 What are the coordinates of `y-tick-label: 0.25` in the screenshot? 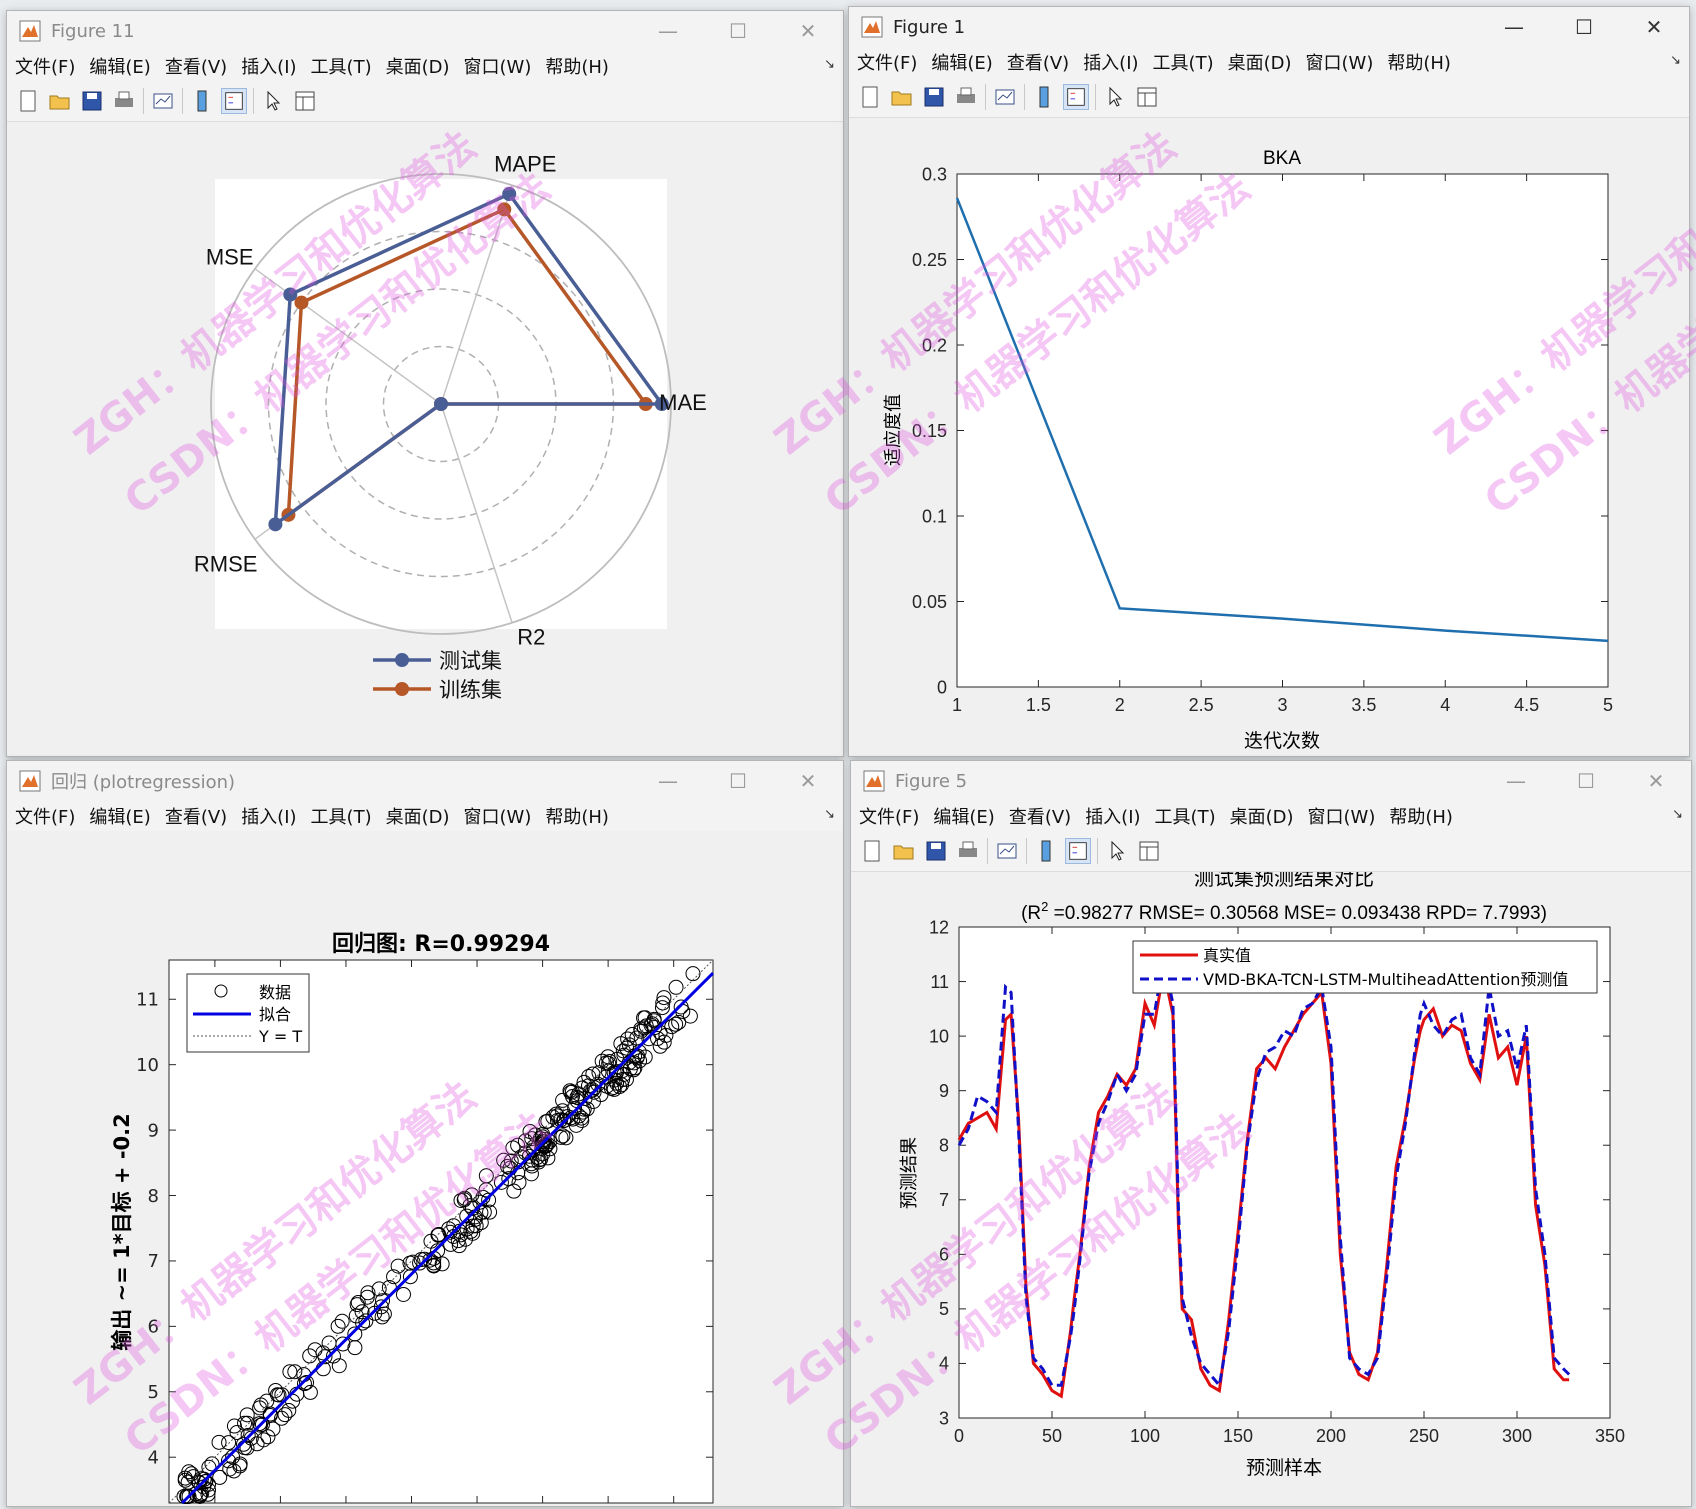 It's located at (929, 260).